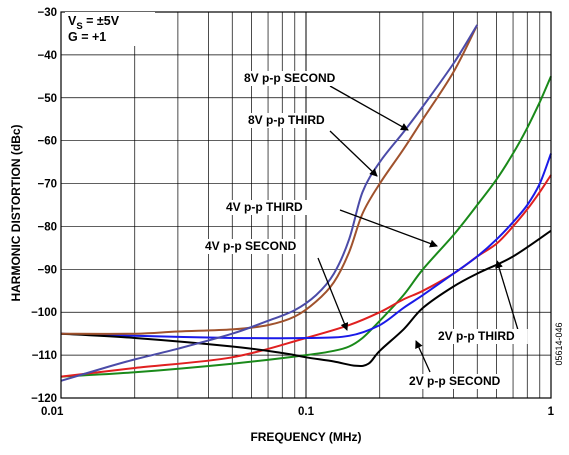 This screenshot has height=455, width=569. What do you see at coordinates (44, 399) in the screenshot?
I see `y-tick-label: −120` at bounding box center [44, 399].